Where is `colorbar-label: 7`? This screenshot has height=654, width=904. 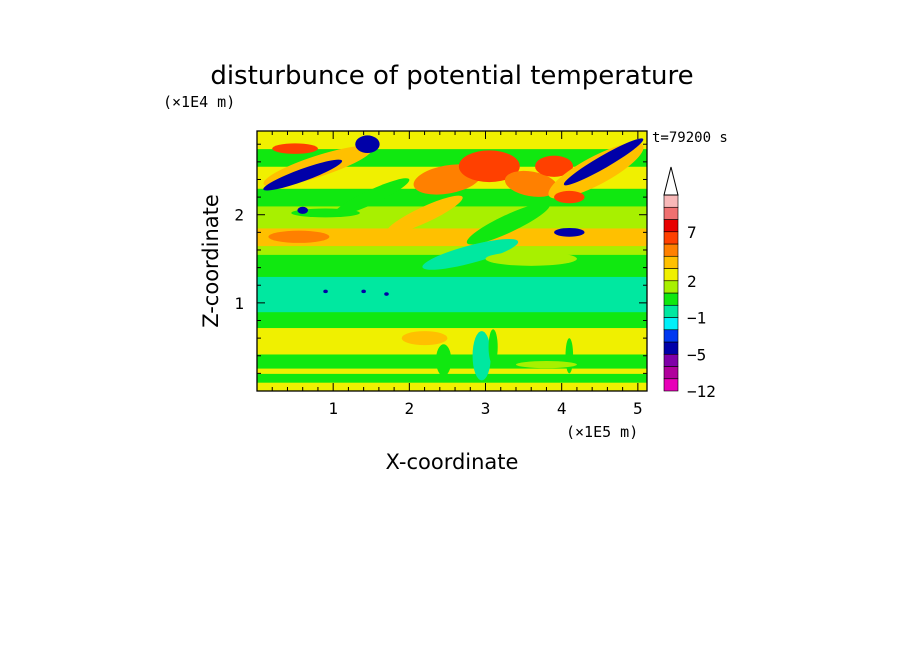
colorbar-label: 7 is located at coordinates (692, 232).